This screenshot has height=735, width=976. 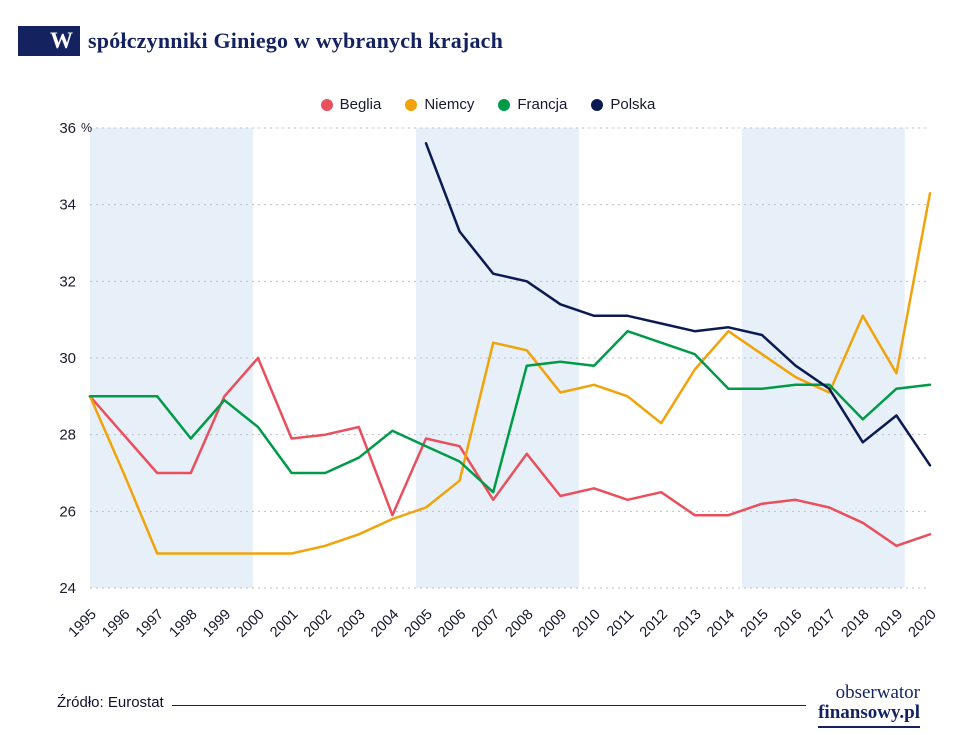 I want to click on title-first-letter-badge: W, so click(x=49, y=41).